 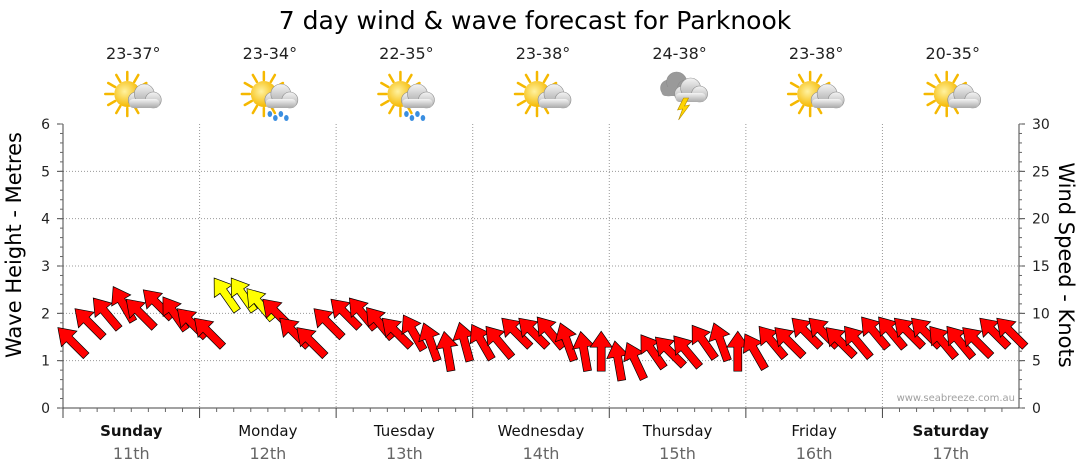 What do you see at coordinates (267, 431) in the screenshot?
I see `day-name-label: Monday` at bounding box center [267, 431].